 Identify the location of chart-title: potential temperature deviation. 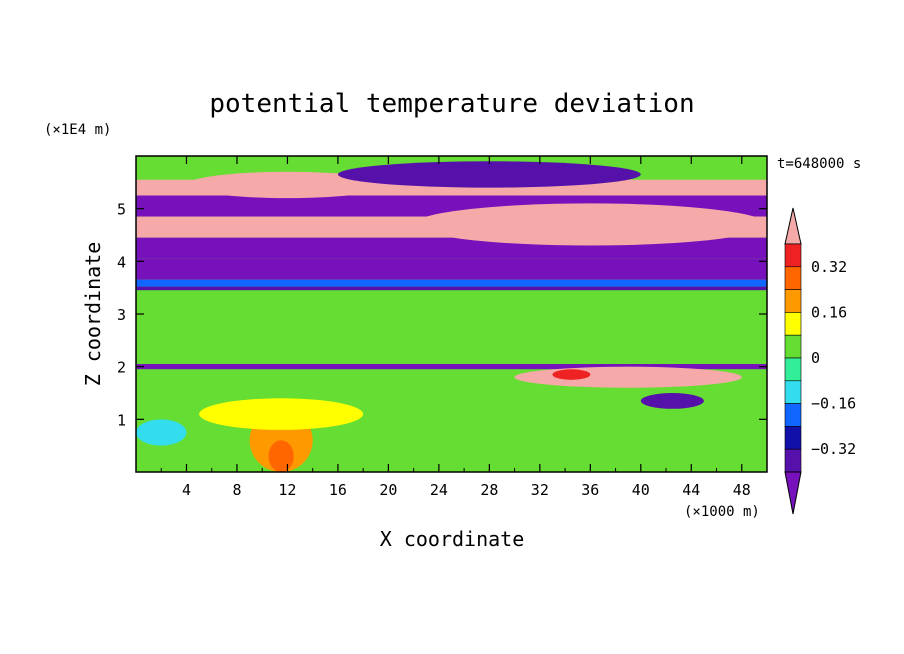
(451, 104).